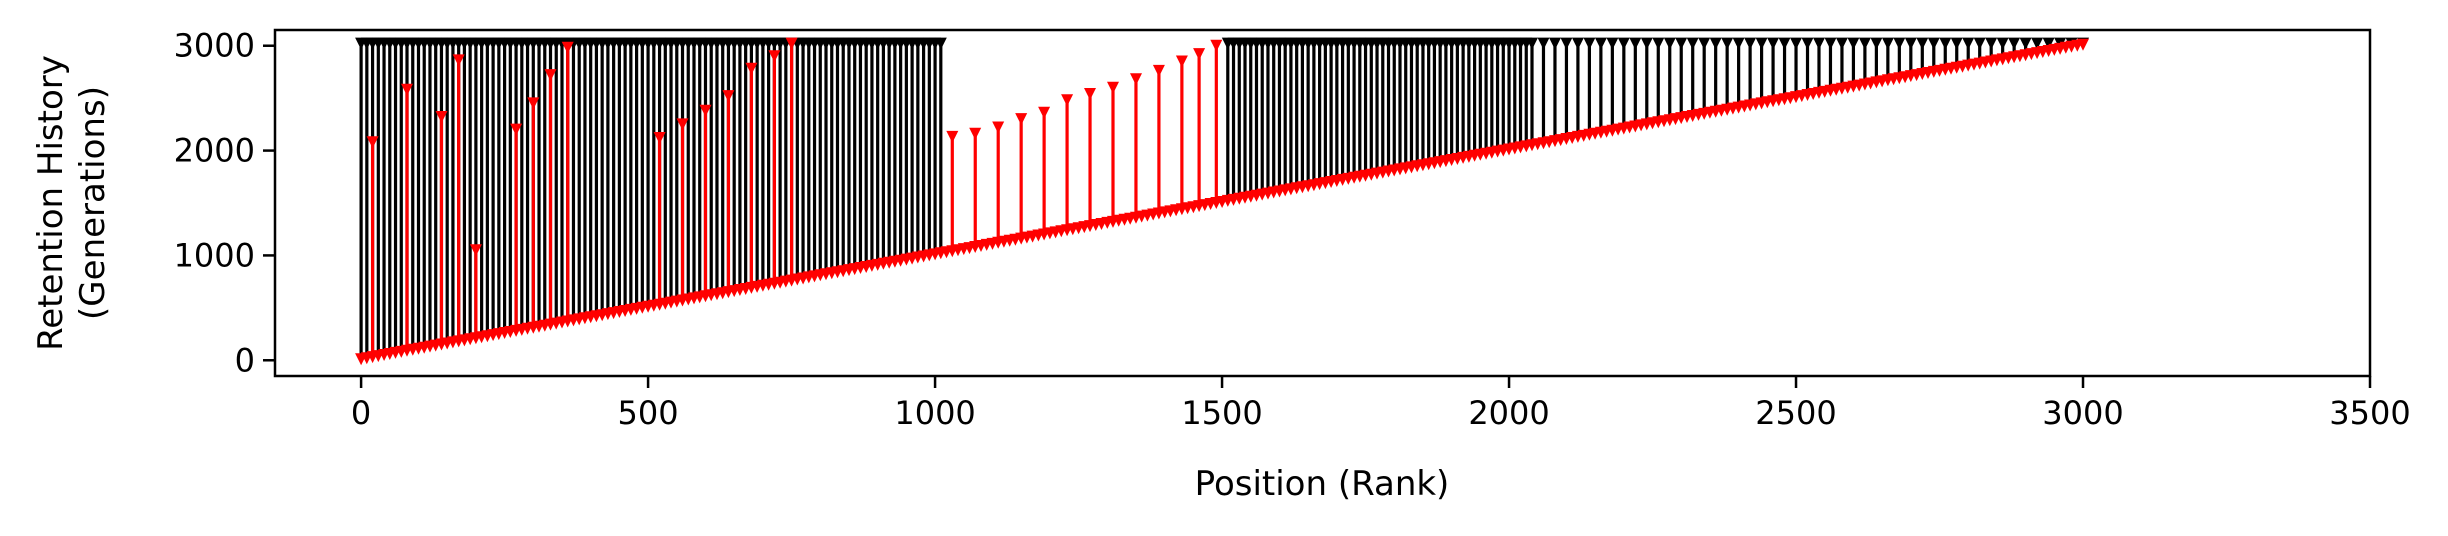 This screenshot has width=2448, height=536. What do you see at coordinates (51, 203) in the screenshot?
I see `y-axis-label-line-1: Retention History` at bounding box center [51, 203].